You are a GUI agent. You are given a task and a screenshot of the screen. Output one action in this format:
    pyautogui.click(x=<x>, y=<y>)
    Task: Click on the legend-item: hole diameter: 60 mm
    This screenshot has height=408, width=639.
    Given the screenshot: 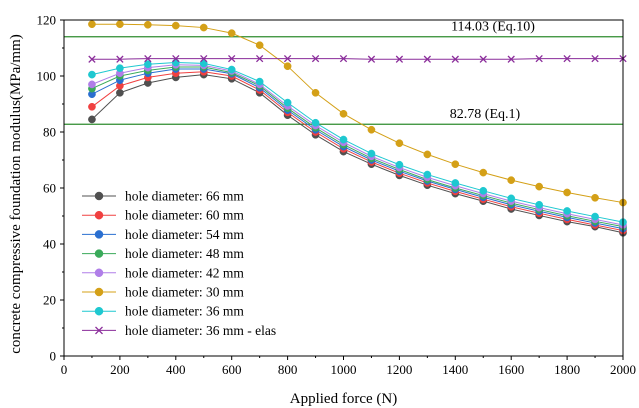 What is the action you would take?
    pyautogui.click(x=163, y=215)
    